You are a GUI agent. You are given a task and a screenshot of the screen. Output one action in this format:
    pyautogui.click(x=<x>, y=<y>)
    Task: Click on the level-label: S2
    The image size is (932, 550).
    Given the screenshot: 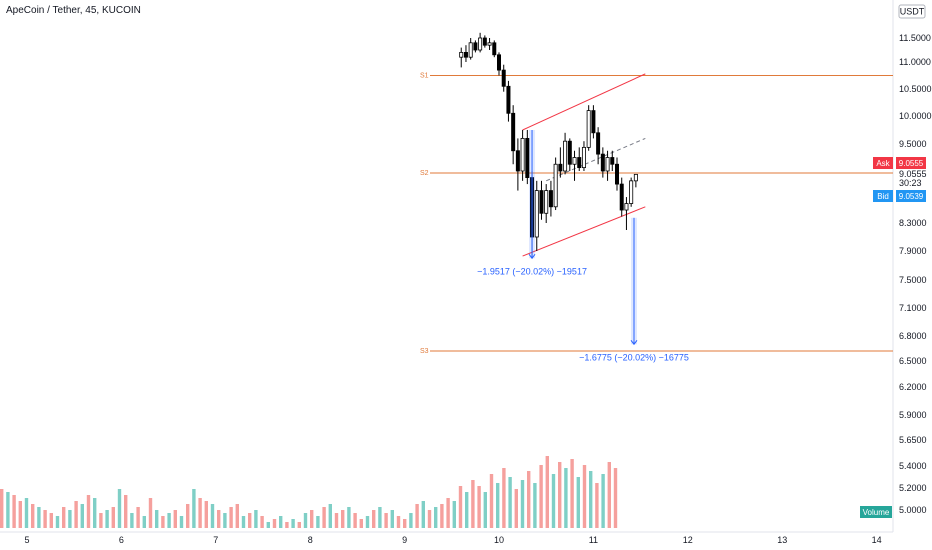 What is the action you would take?
    pyautogui.click(x=424, y=173)
    